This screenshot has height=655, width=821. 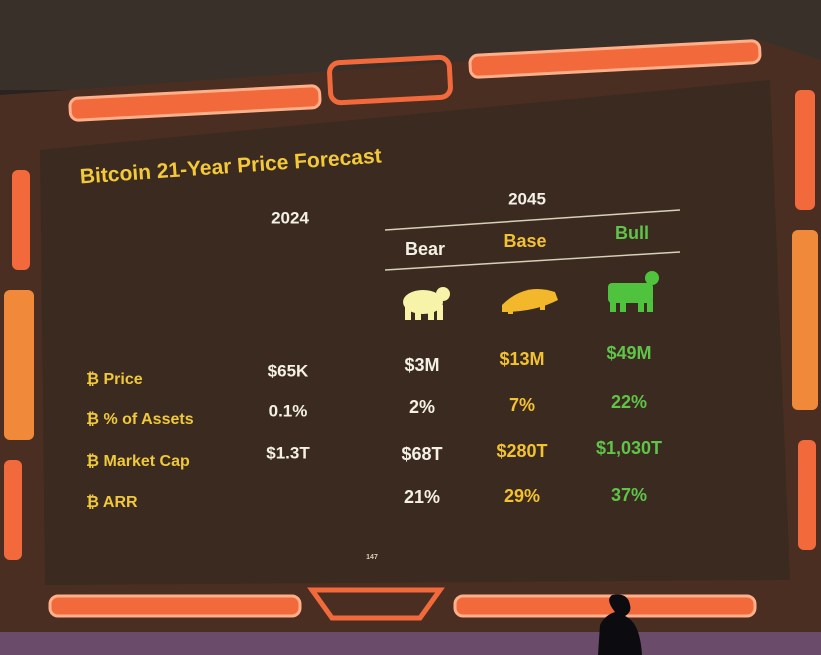 I want to click on row-label: ₿ % of Assets, so click(x=140, y=419).